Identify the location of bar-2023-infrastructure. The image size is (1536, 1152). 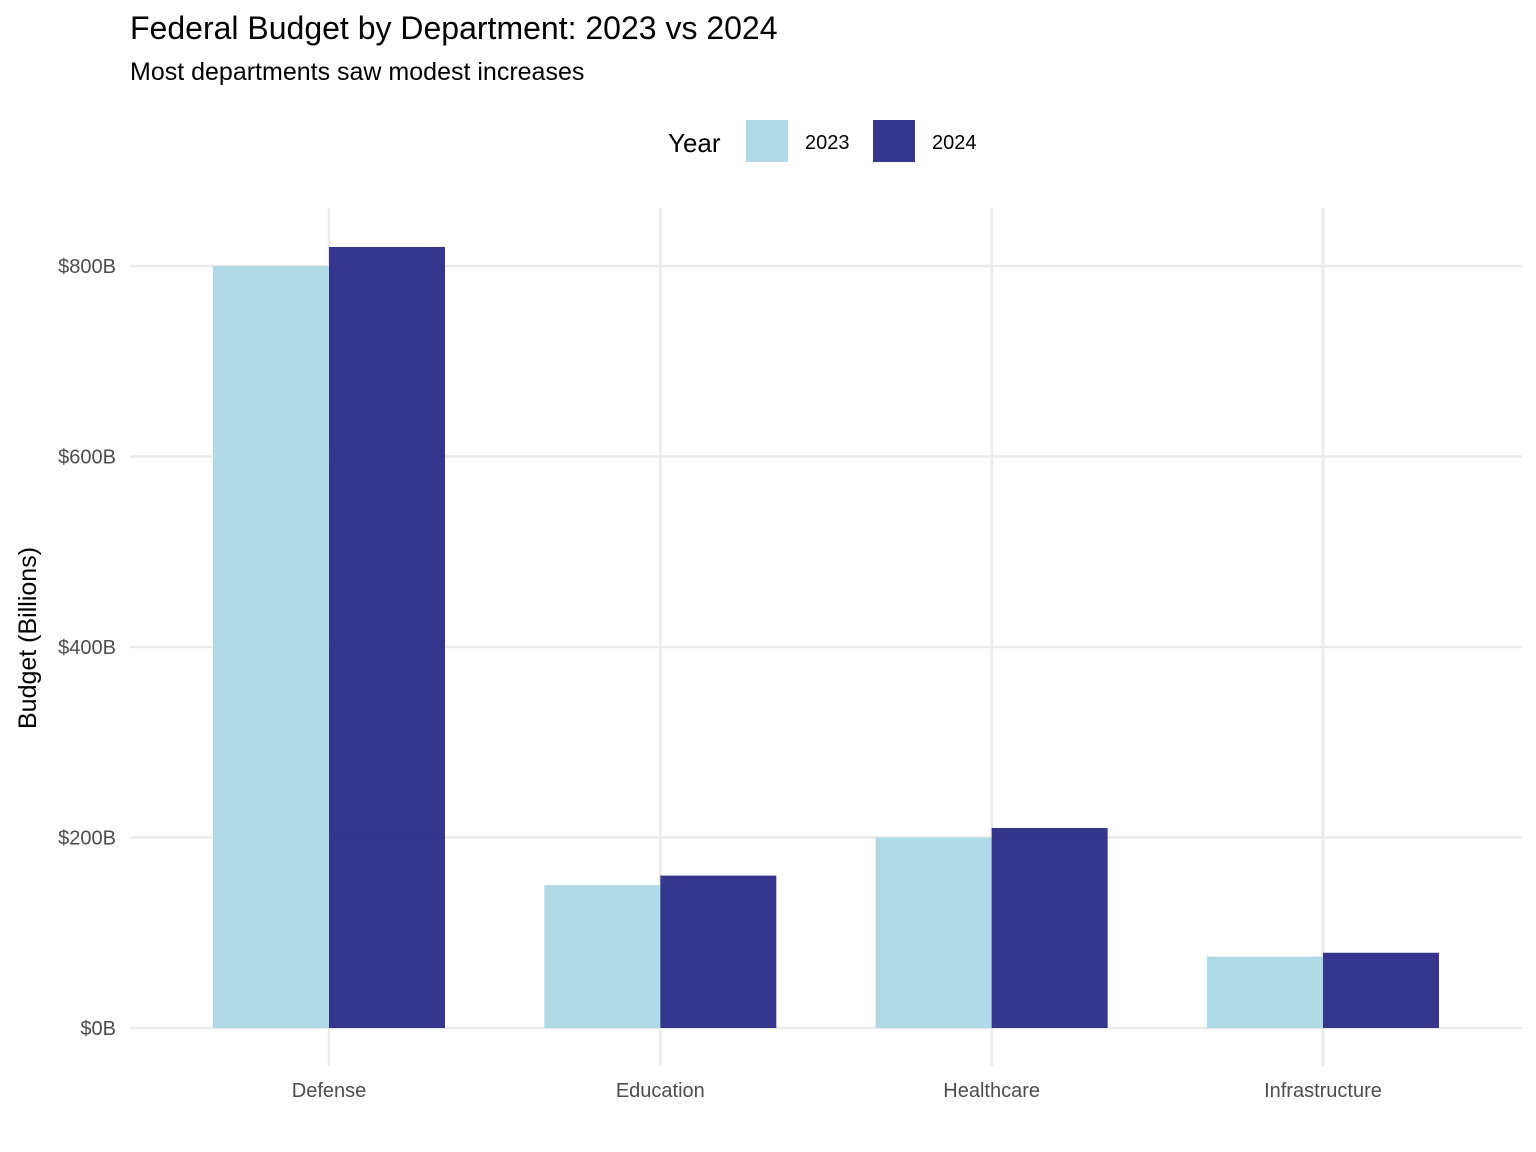
(1264, 992).